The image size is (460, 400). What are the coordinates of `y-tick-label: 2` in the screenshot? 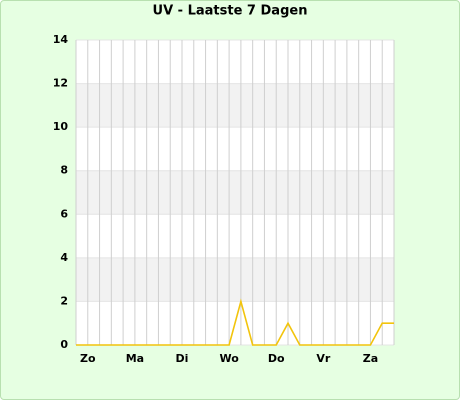 It's located at (64, 300).